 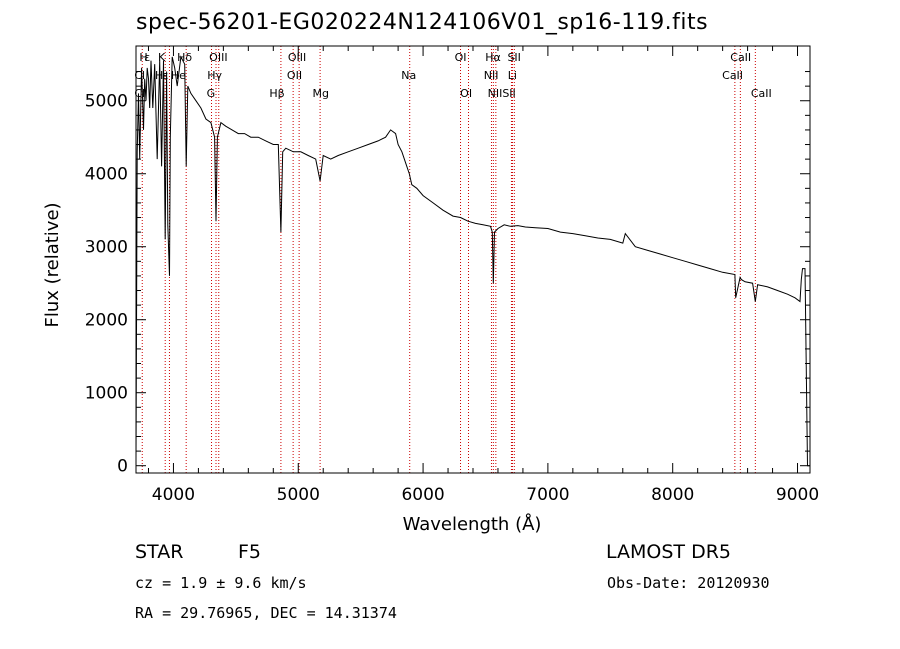 I want to click on y-tick-label: 3000, so click(x=106, y=248).